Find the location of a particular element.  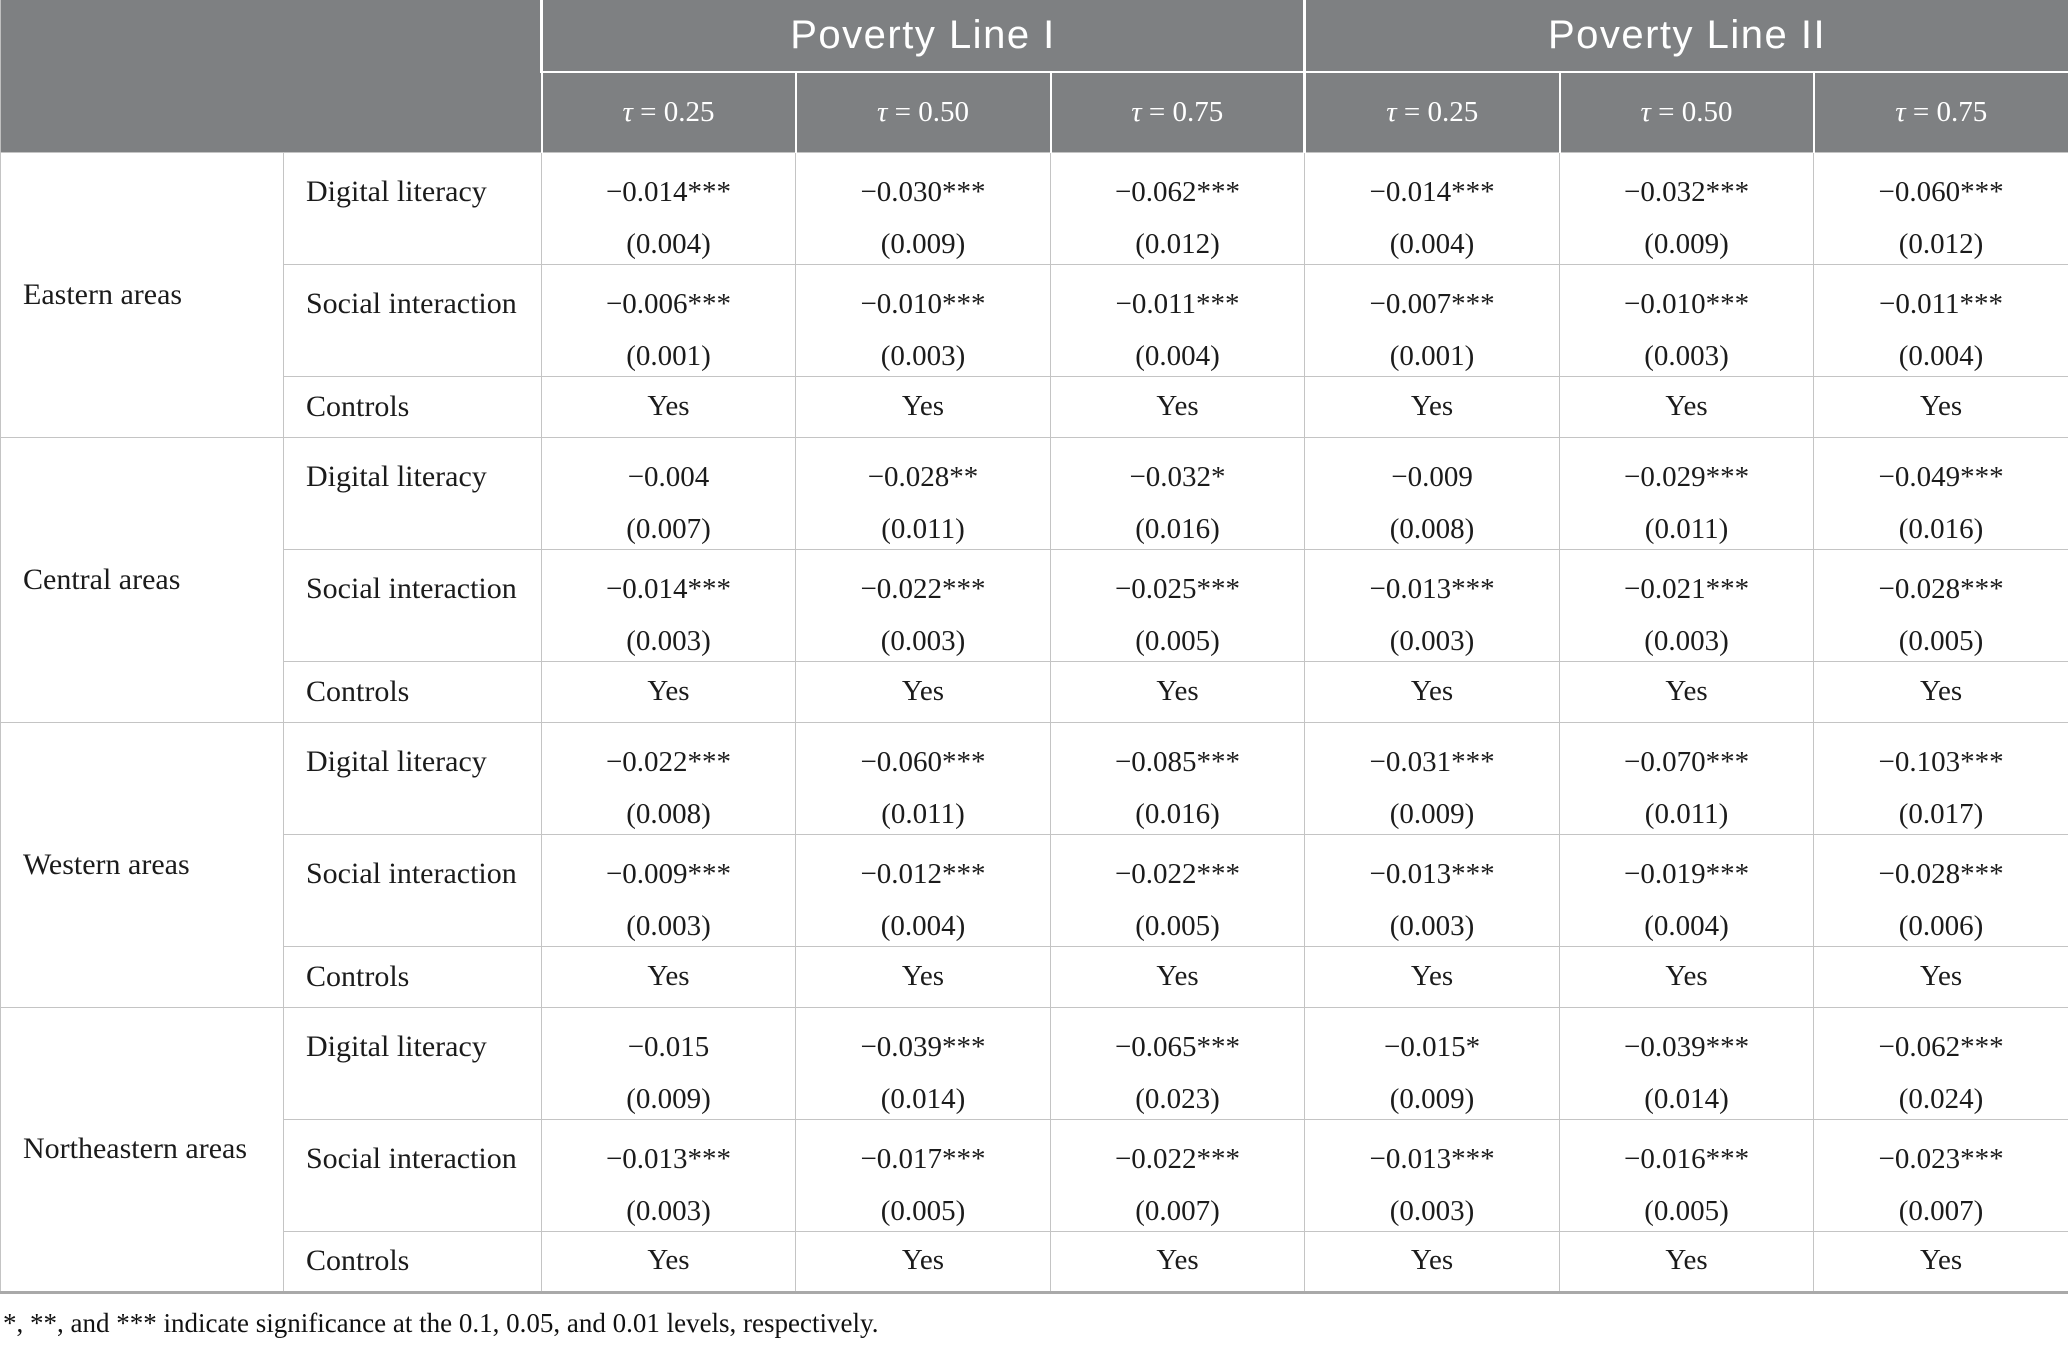

coefficient-value: −0.085*** is located at coordinates (1177, 761).